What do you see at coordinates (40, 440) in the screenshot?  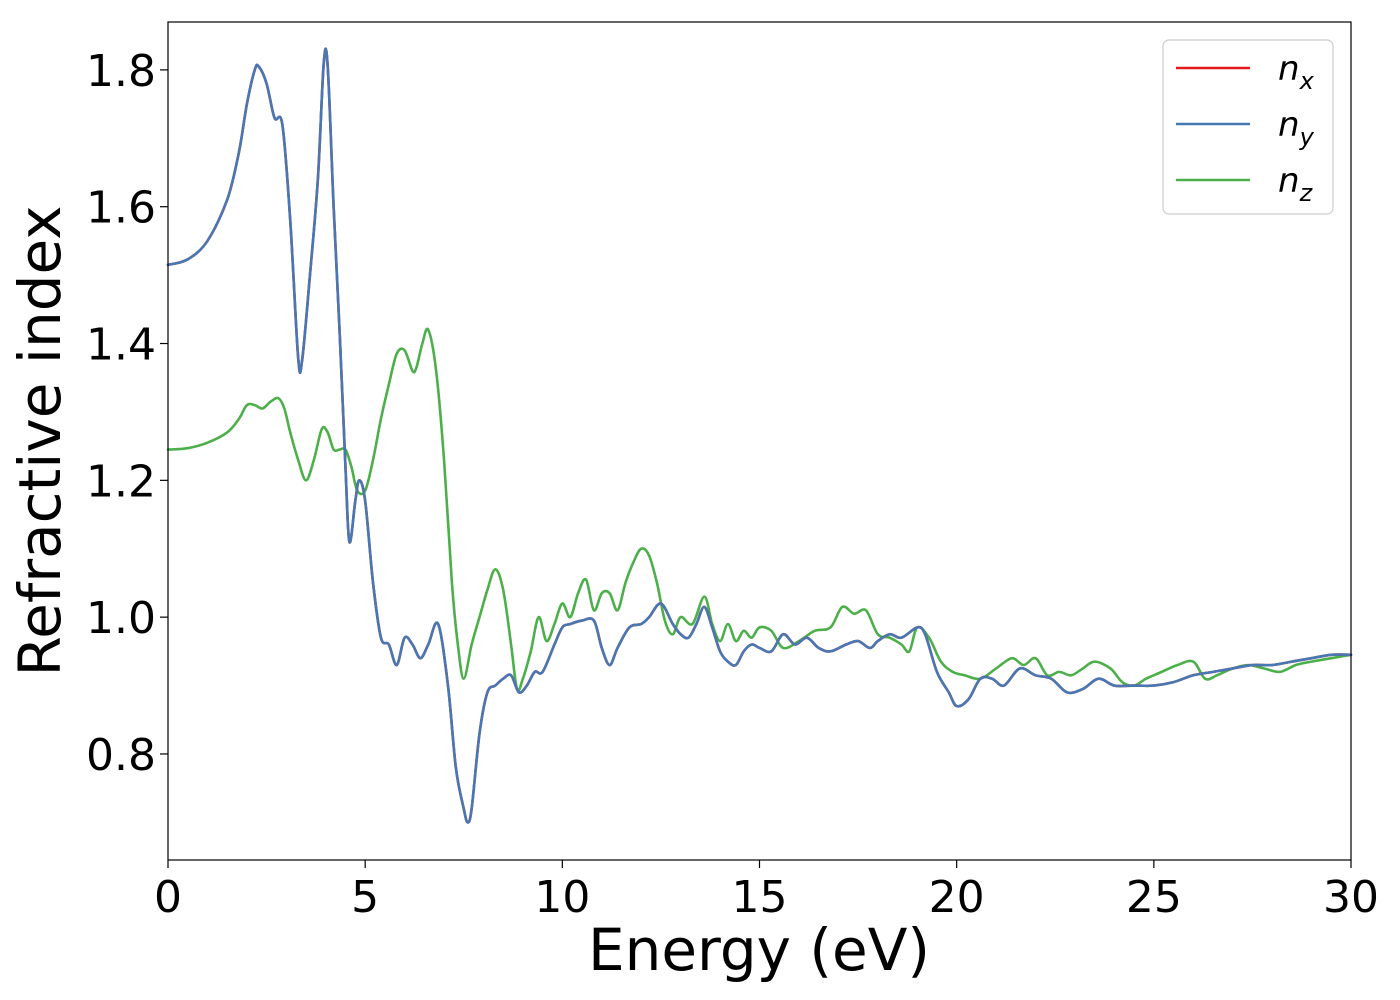 I see `y-axis-label: Refractive index` at bounding box center [40, 440].